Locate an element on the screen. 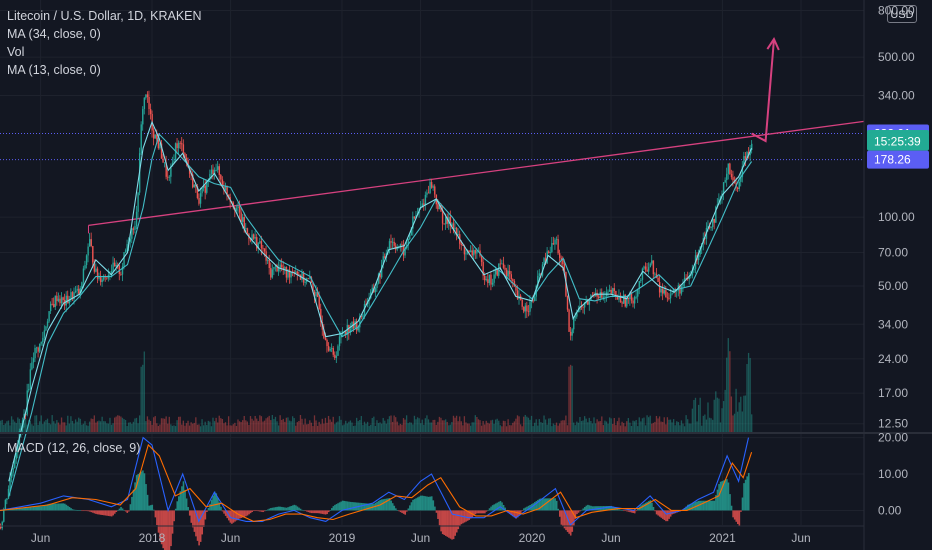 Image resolution: width=932 pixels, height=550 pixels. indicator-ma34: MA (34, close, 0) is located at coordinates (54, 34).